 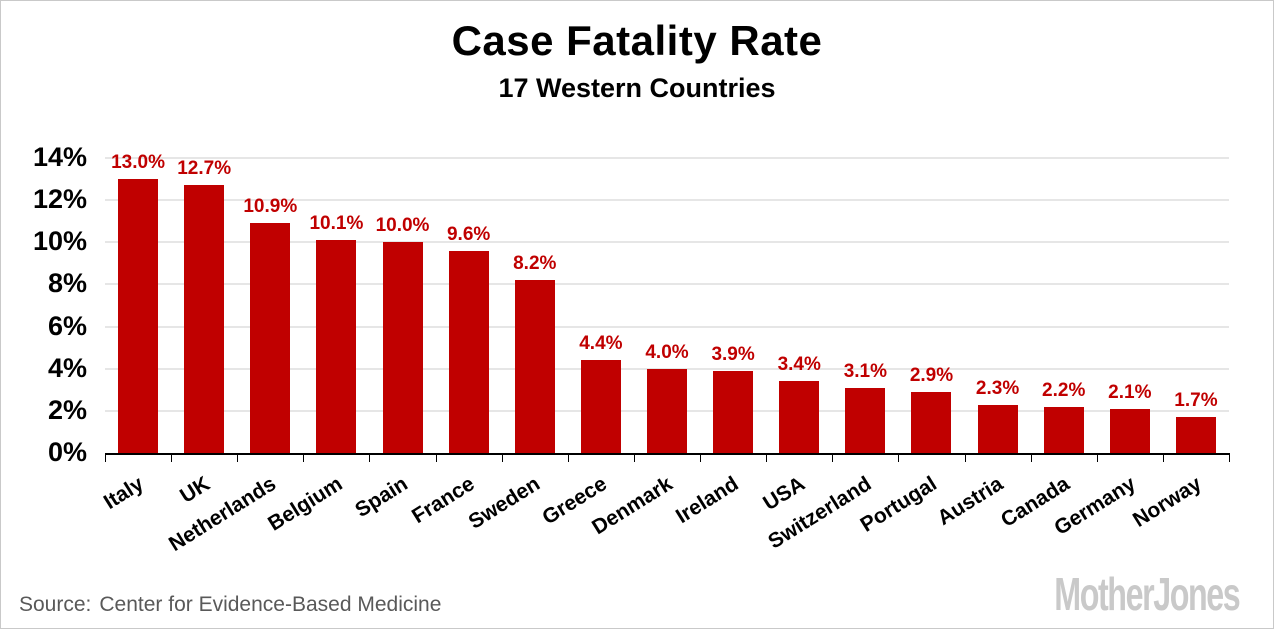 What do you see at coordinates (67, 325) in the screenshot?
I see `y-axis-tick-label: 6%` at bounding box center [67, 325].